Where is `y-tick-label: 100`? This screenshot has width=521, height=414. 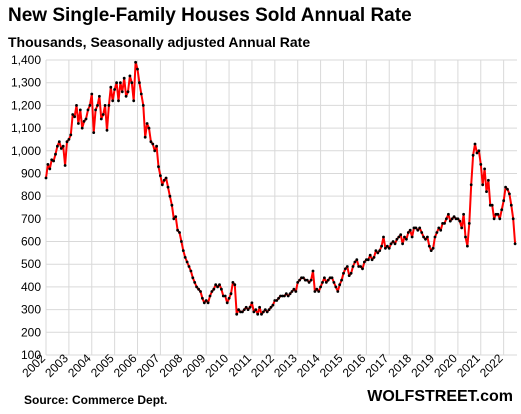 y-tick-label: 100 is located at coordinates (31, 355).